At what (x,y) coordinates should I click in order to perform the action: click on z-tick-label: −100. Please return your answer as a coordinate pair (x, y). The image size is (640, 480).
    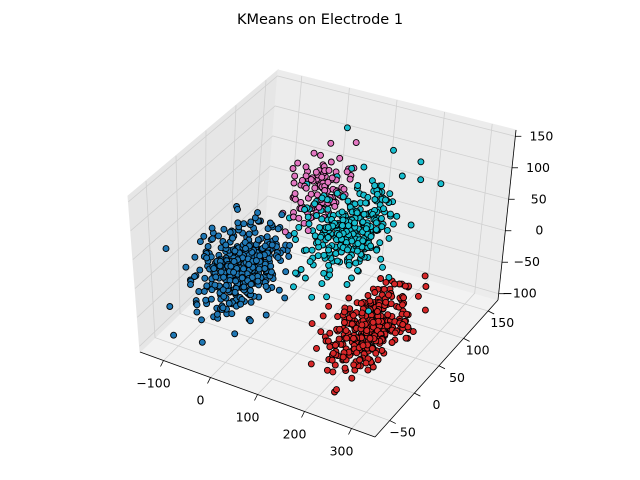
    Looking at the image, I should click on (519, 293).